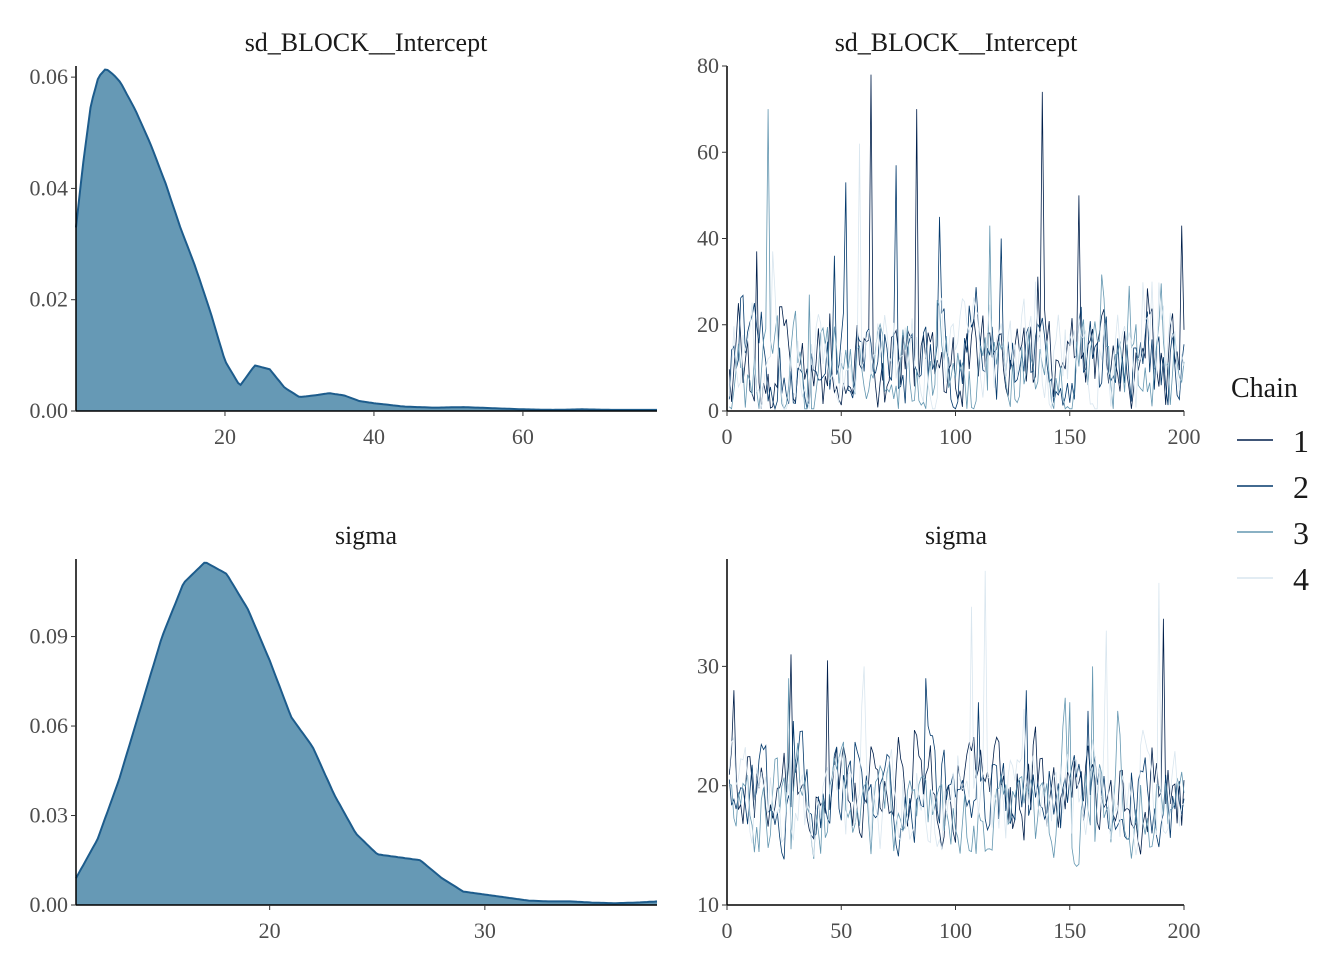 The image size is (1344, 965). Describe the element at coordinates (523, 436) in the screenshot. I see `x-tick-label: 60` at that location.